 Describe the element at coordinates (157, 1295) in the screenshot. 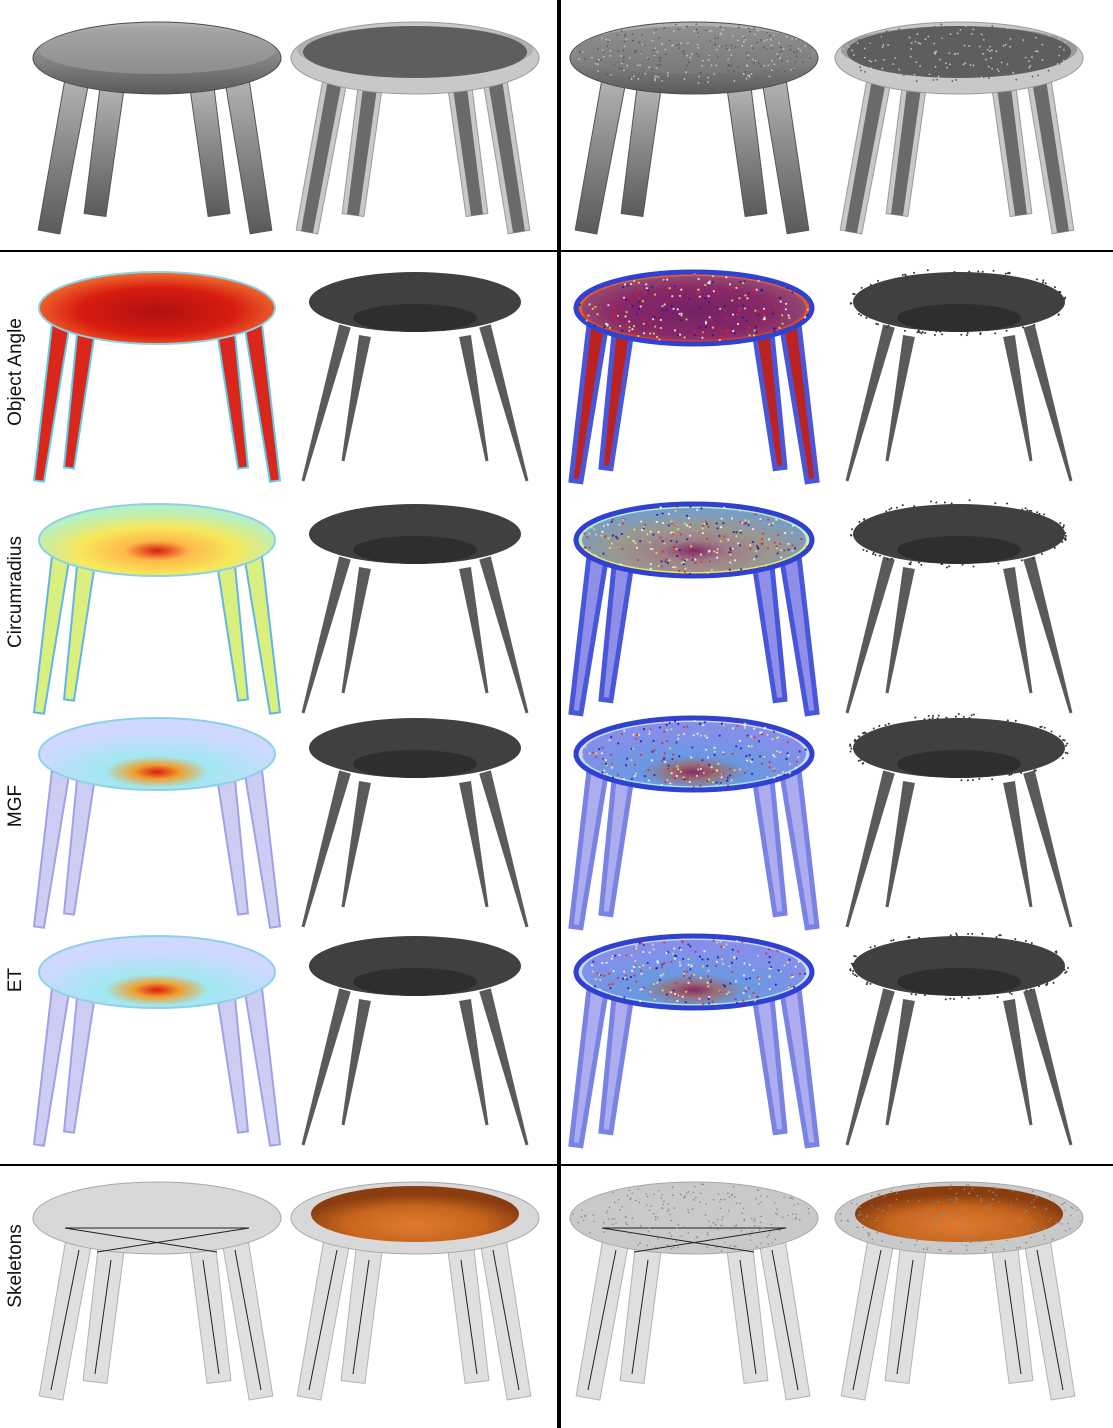

I see `panel-skeleton-clean-curve` at that location.